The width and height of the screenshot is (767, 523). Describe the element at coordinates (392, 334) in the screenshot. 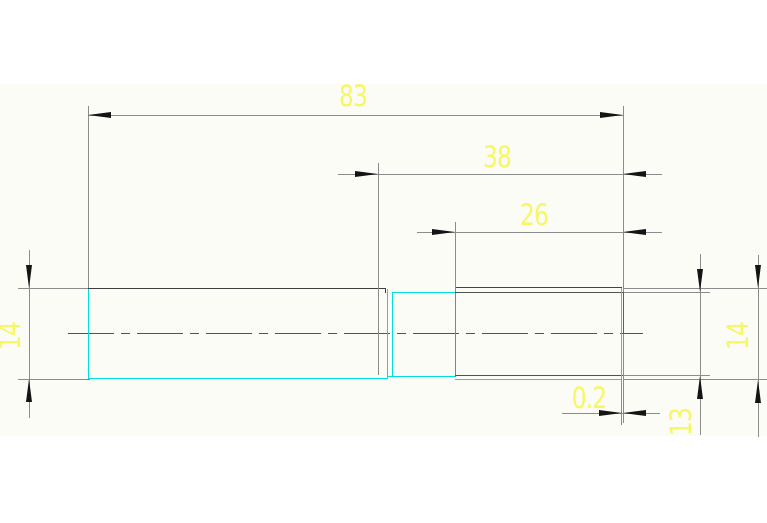

I see `groove-wall-right` at that location.